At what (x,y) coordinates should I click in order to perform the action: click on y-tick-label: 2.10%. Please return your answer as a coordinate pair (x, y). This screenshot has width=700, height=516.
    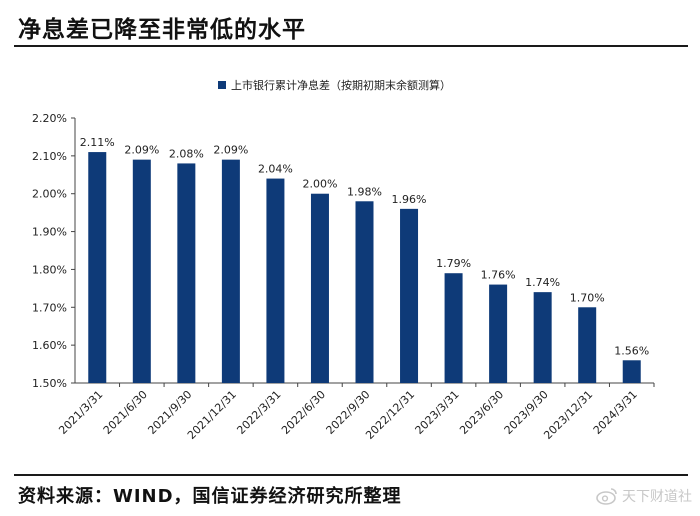
    Looking at the image, I should click on (49, 156).